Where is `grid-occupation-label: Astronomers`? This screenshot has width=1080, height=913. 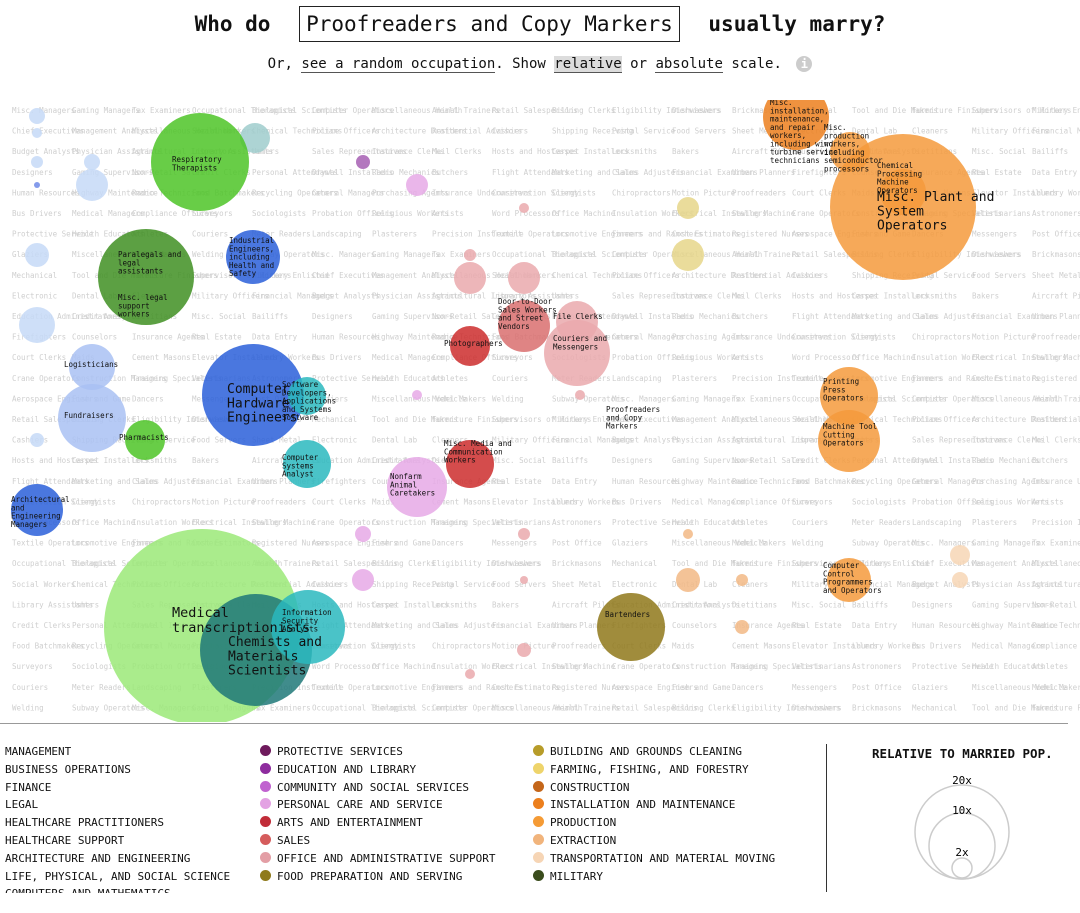
grid-occupation-label: Astronomers is located at coordinates (577, 522).